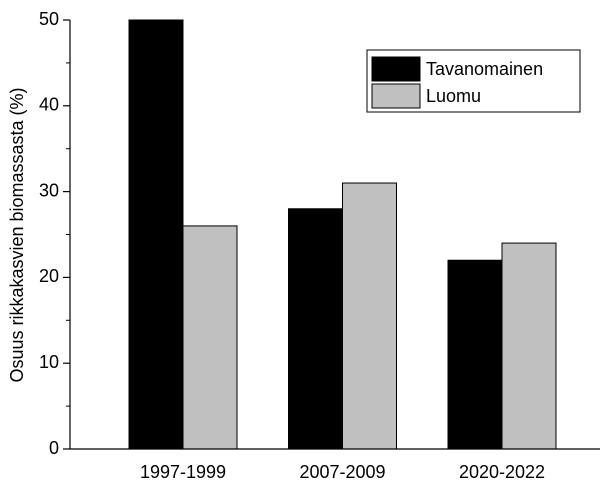  What do you see at coordinates (49, 276) in the screenshot?
I see `y-tick-label: 20` at bounding box center [49, 276].